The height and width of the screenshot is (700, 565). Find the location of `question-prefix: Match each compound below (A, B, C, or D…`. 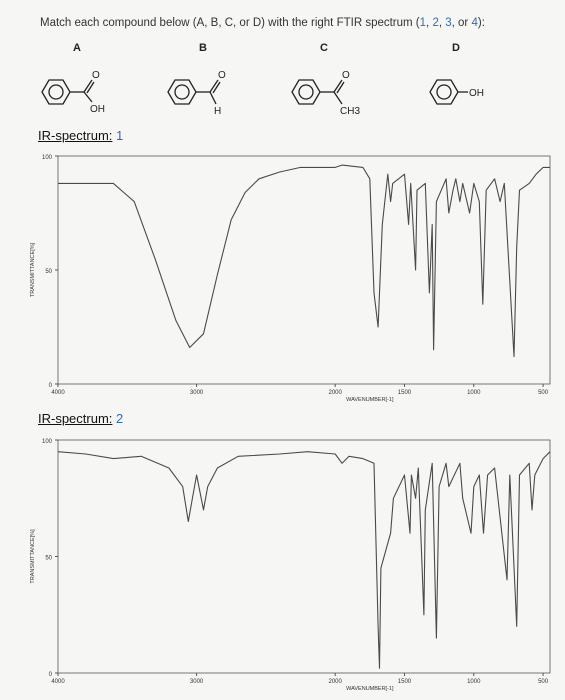

question-prefix: Match each compound below (A, B, C, or D… is located at coordinates (230, 23).